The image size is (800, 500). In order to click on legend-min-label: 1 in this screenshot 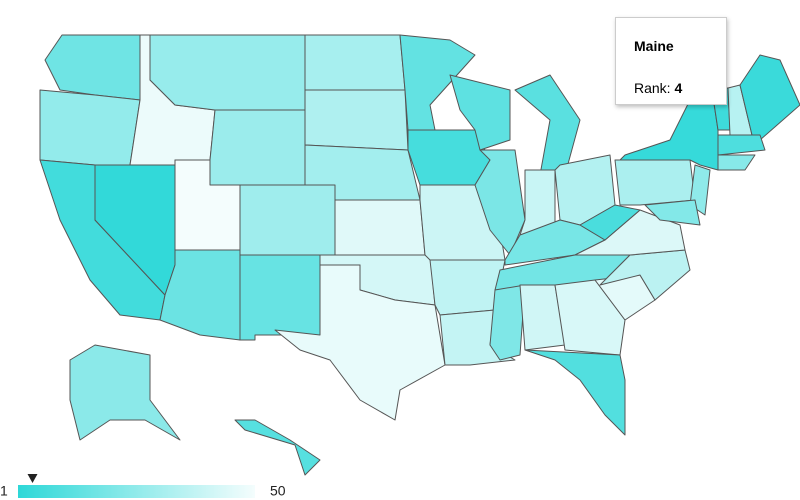, I will do `click(4, 491)`.